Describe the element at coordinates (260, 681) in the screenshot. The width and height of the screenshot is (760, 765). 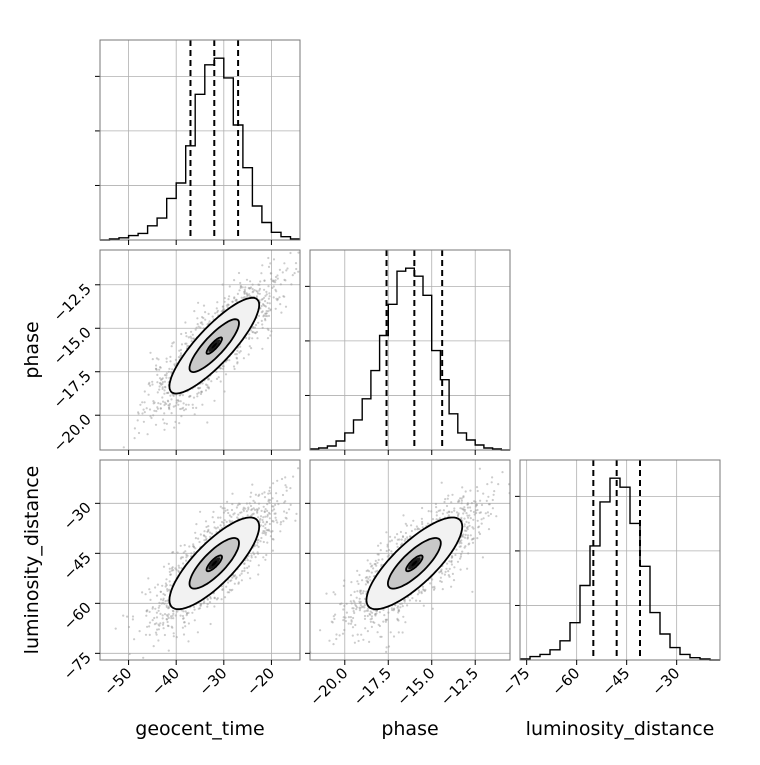
I see `x-tick-label-geocent_time: −20` at that location.